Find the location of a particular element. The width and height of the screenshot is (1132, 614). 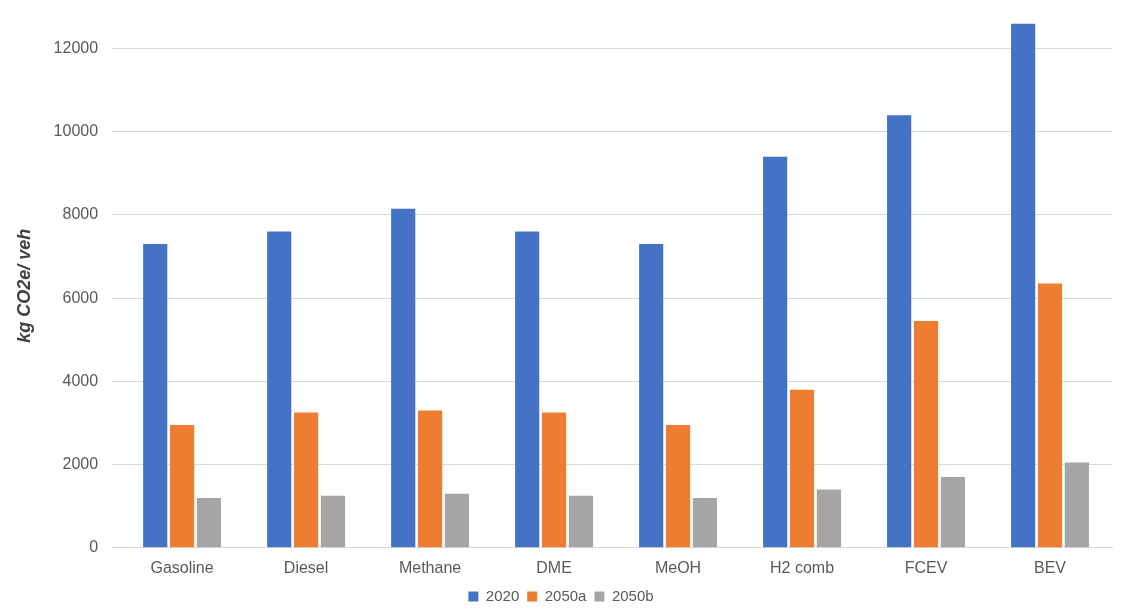

legend-label: 2050b is located at coordinates (632, 595).